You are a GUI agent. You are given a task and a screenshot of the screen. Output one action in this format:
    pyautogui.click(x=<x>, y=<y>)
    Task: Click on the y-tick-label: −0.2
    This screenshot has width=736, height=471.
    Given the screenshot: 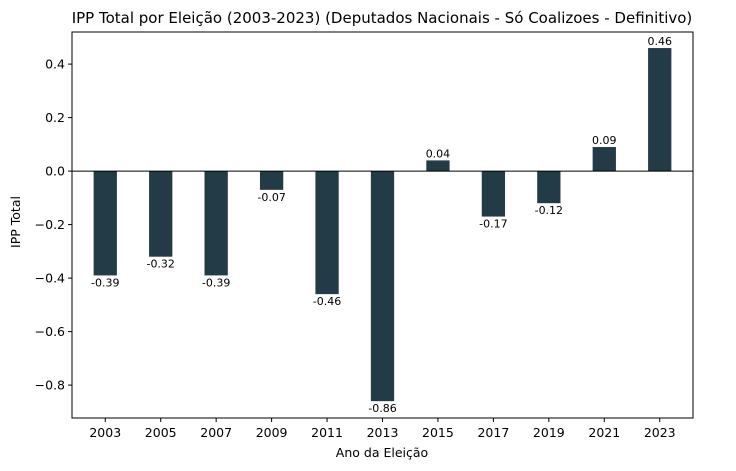 What is the action you would take?
    pyautogui.click(x=50, y=224)
    